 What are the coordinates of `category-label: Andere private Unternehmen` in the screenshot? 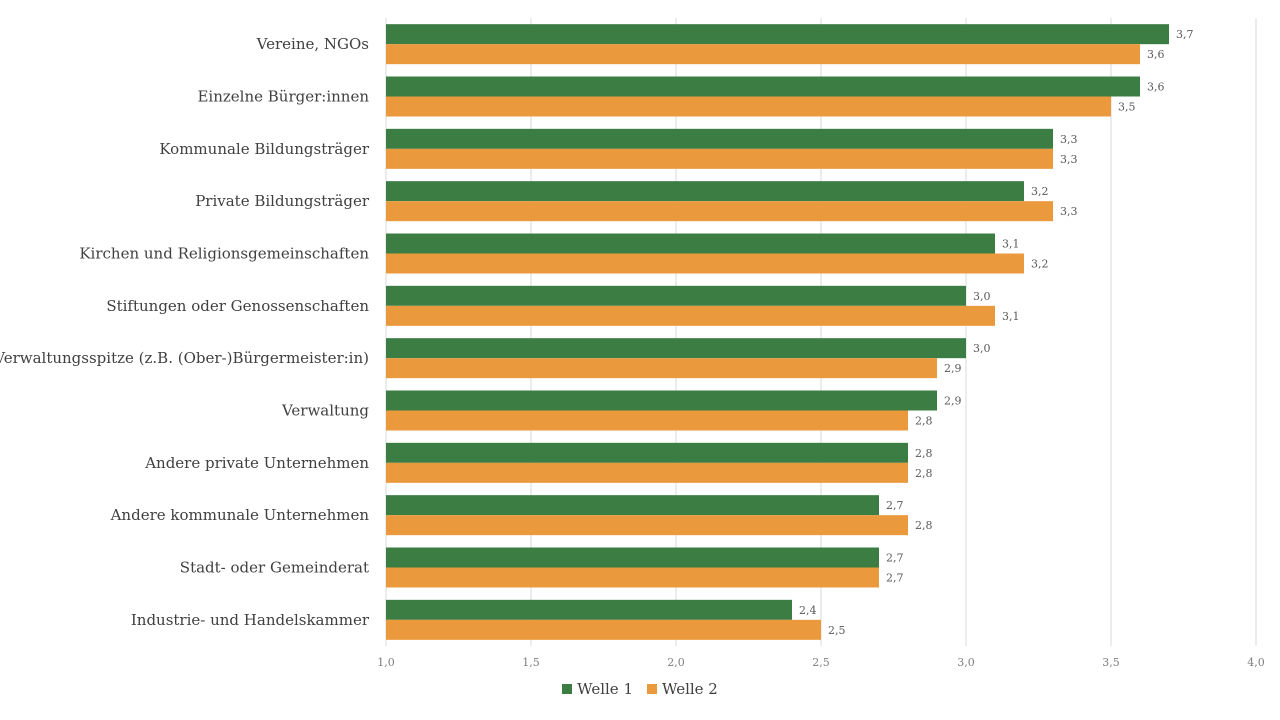 It's located at (256, 463).